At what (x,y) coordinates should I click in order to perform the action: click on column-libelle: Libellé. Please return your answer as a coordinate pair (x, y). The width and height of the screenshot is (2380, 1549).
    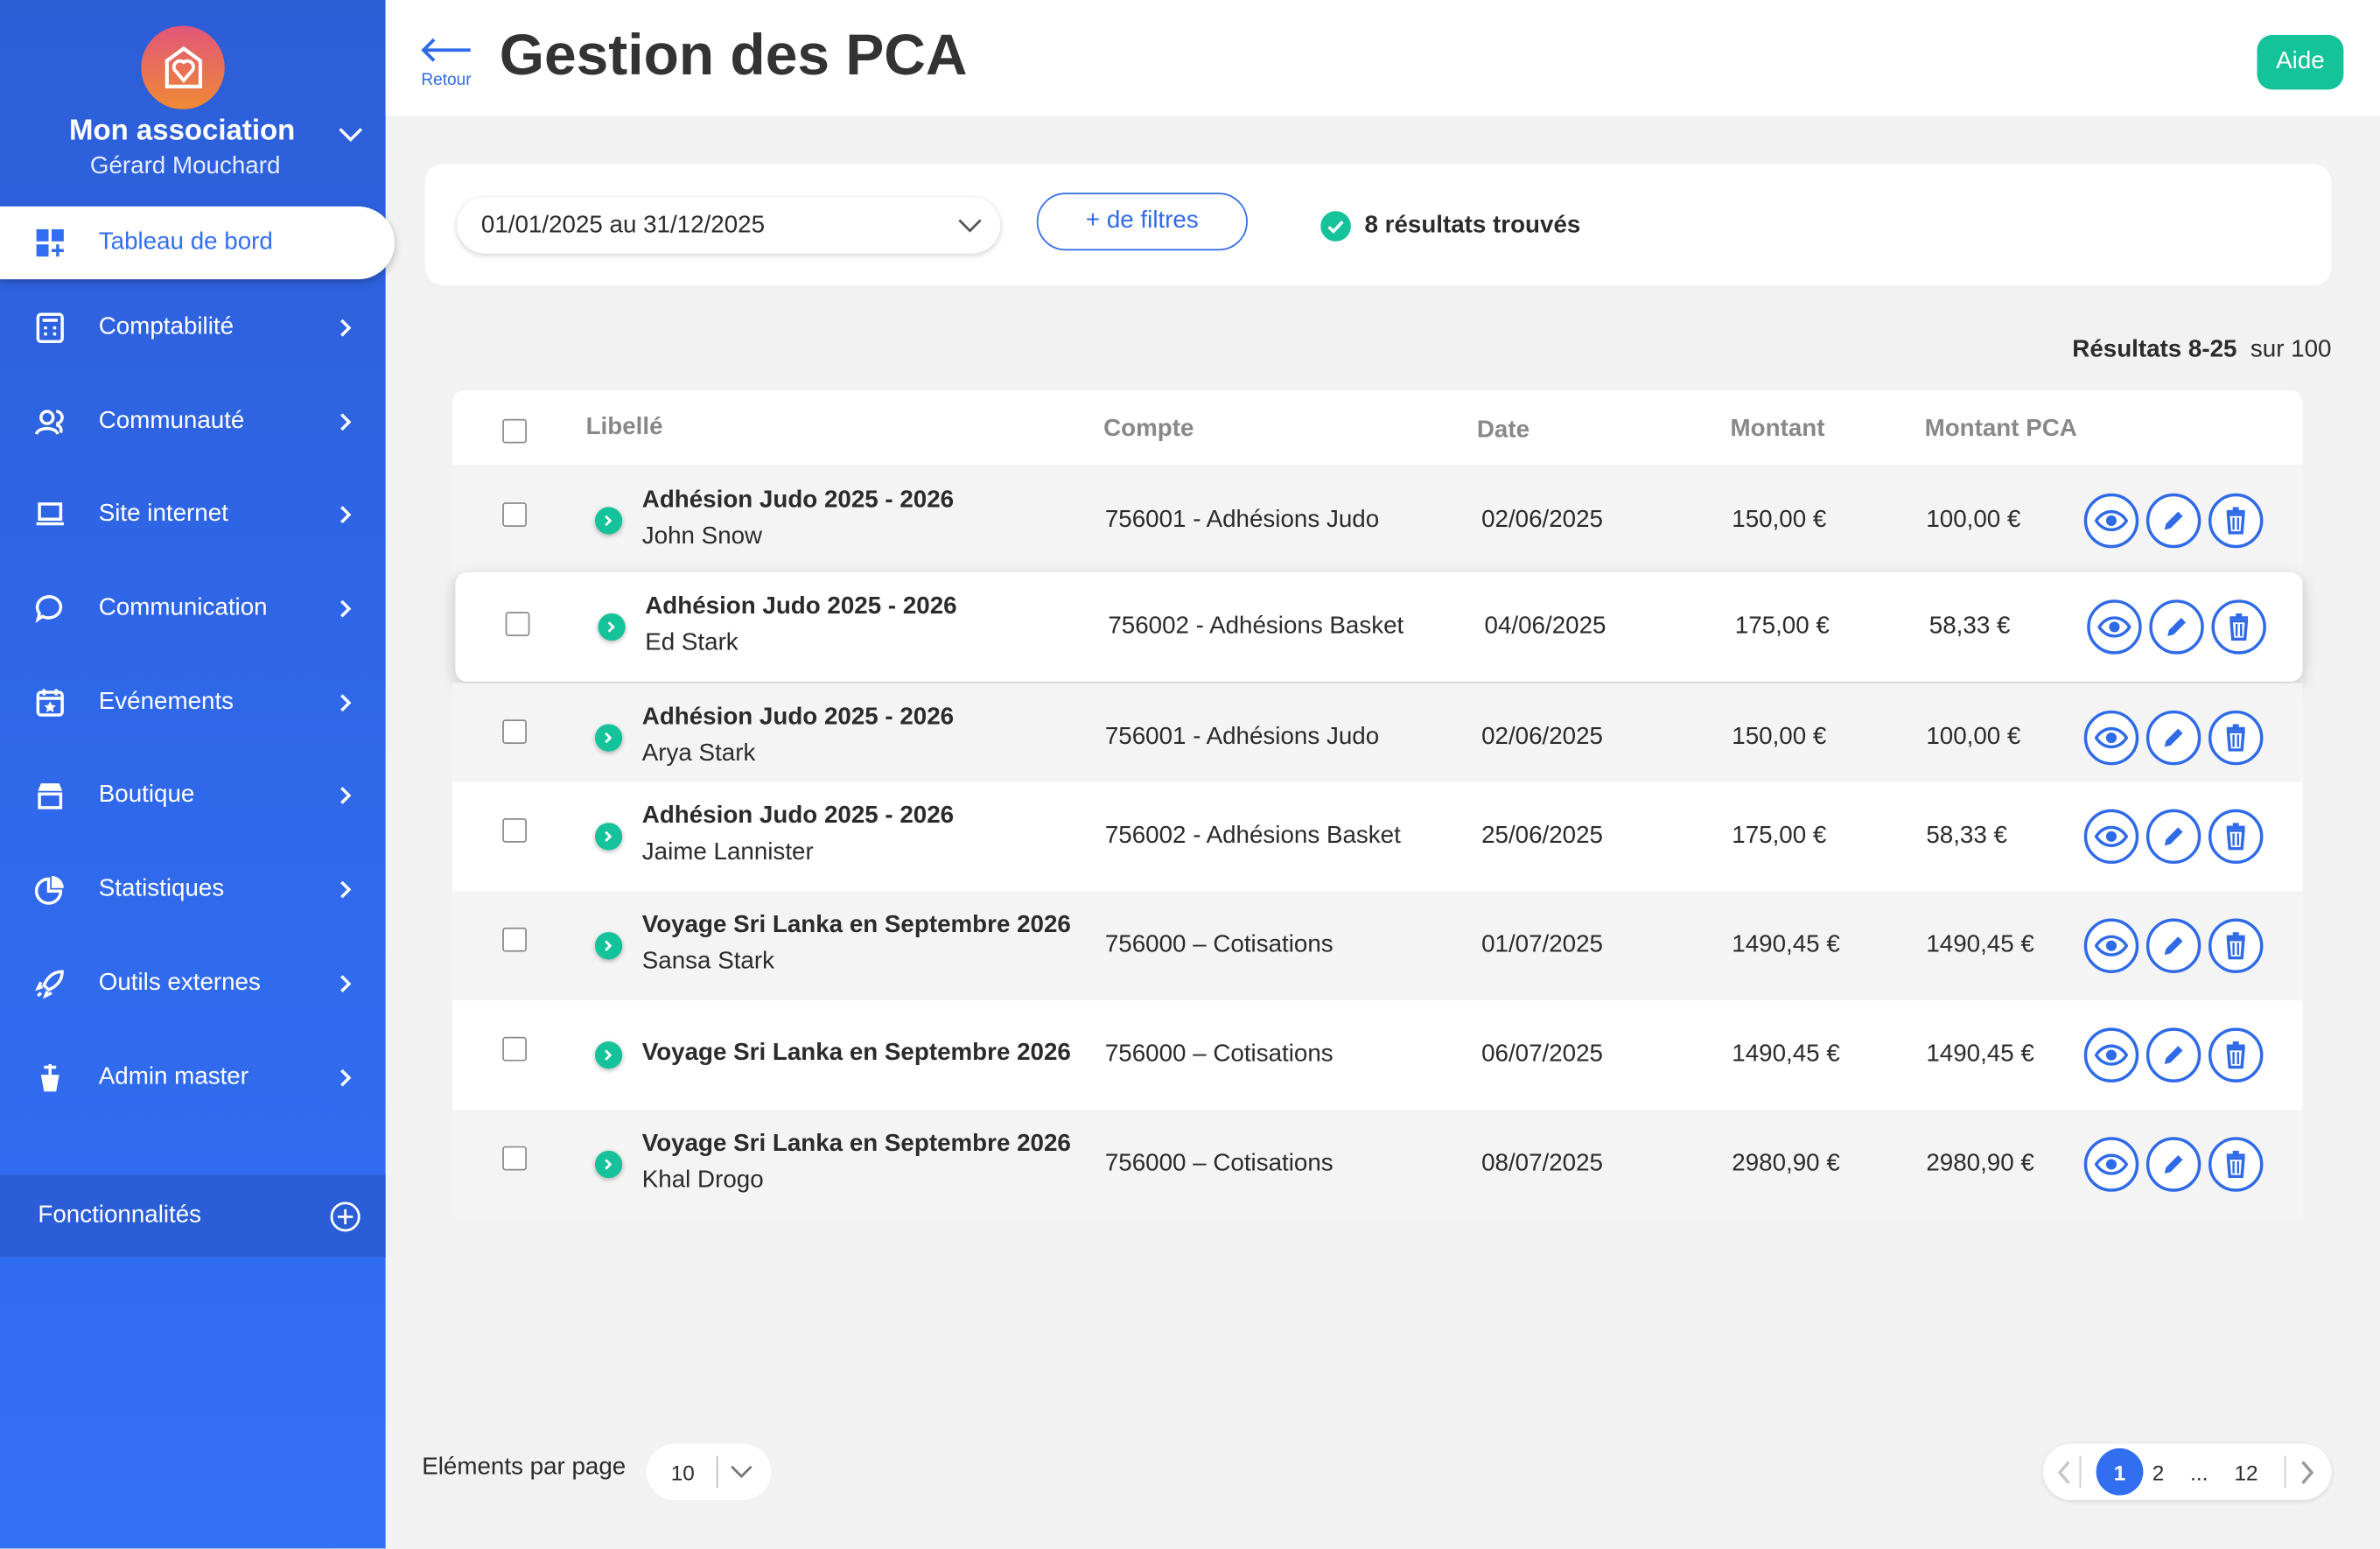
    Looking at the image, I should click on (624, 428).